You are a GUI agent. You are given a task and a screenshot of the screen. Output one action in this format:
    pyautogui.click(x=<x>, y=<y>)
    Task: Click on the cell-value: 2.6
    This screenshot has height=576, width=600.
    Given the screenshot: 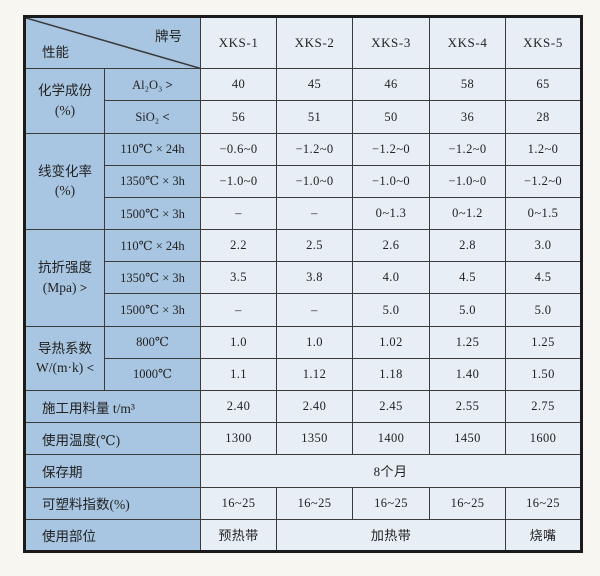 What is the action you would take?
    pyautogui.click(x=391, y=246)
    